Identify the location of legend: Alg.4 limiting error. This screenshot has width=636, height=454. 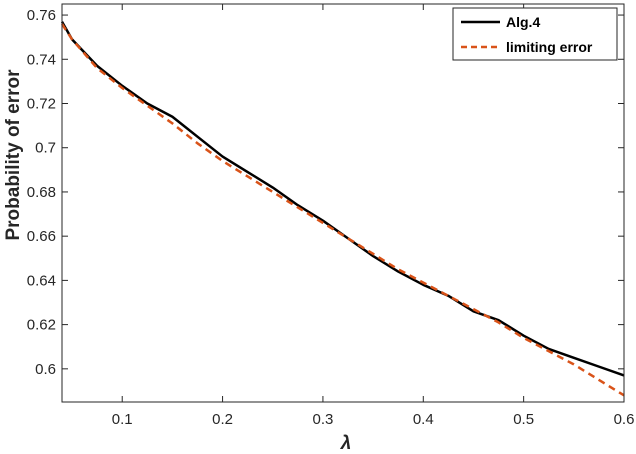
(535, 34).